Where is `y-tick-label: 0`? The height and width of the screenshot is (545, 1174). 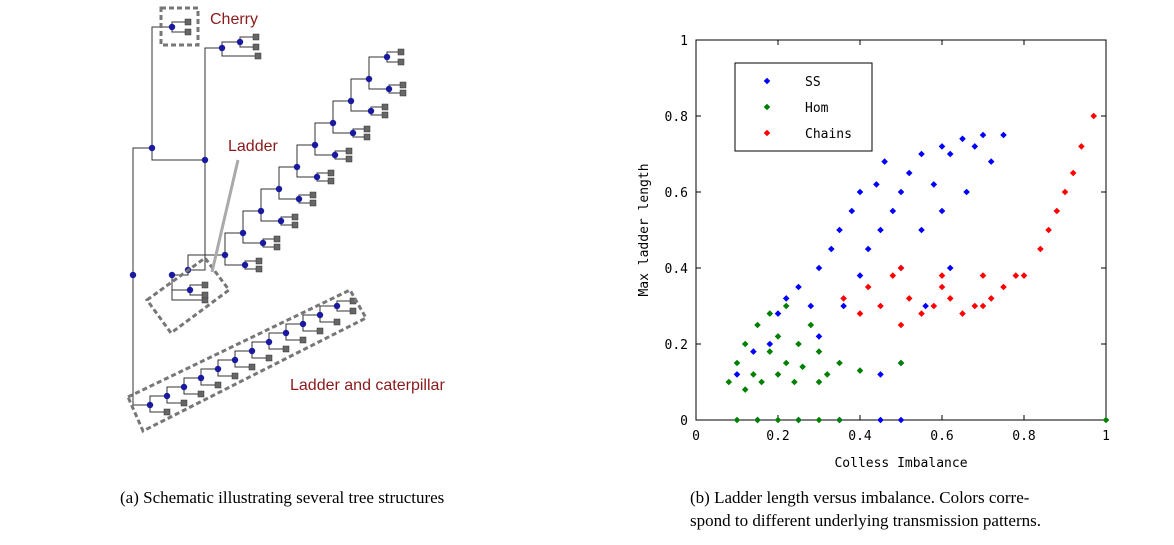
y-tick-label: 0 is located at coordinates (684, 421).